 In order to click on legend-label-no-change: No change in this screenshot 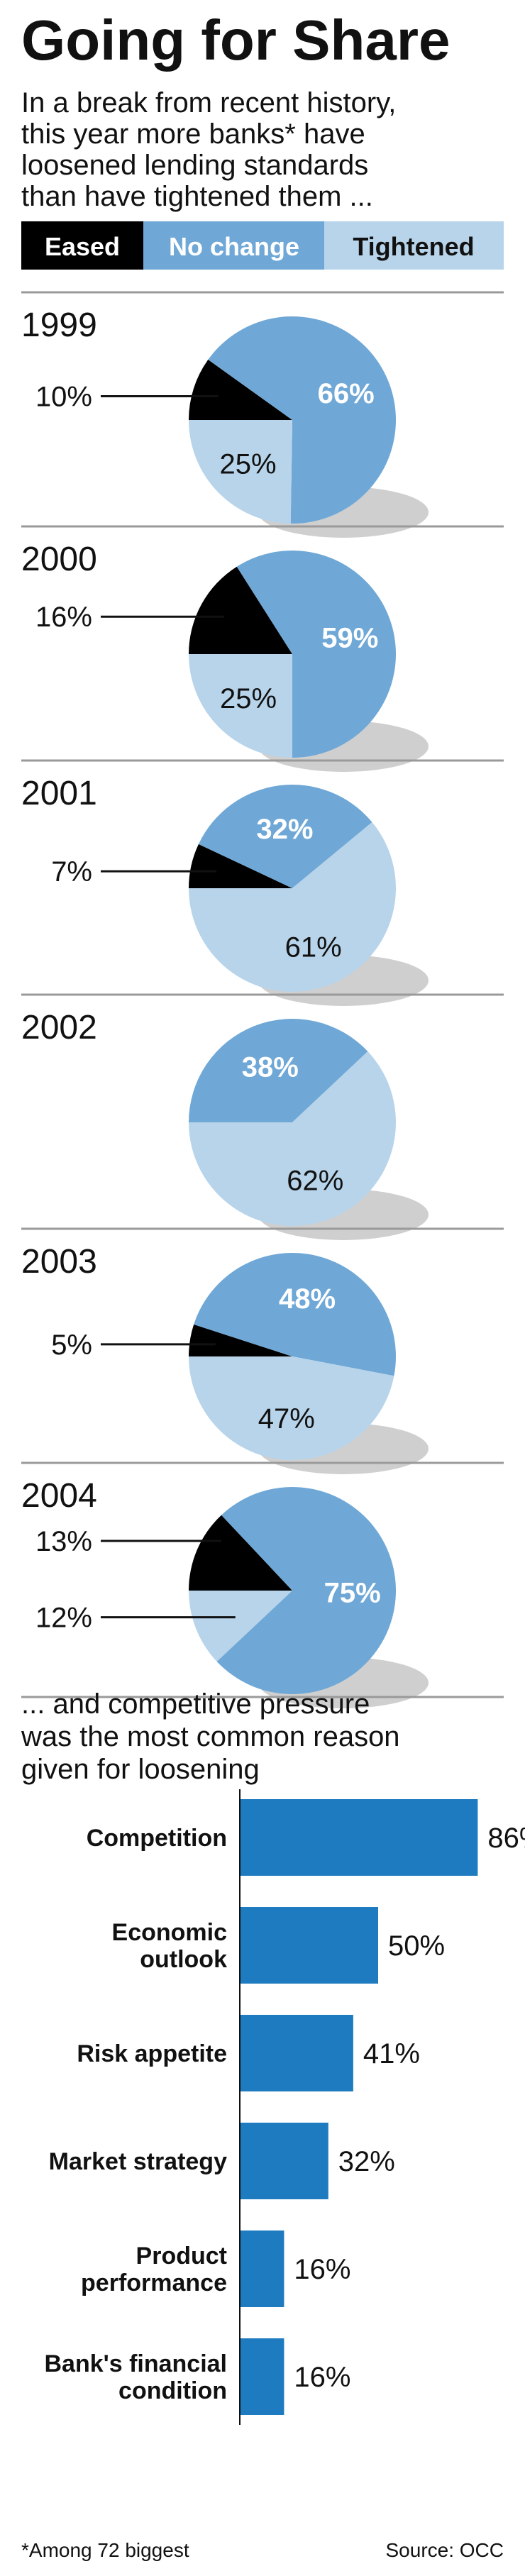, I will do `click(234, 246)`.